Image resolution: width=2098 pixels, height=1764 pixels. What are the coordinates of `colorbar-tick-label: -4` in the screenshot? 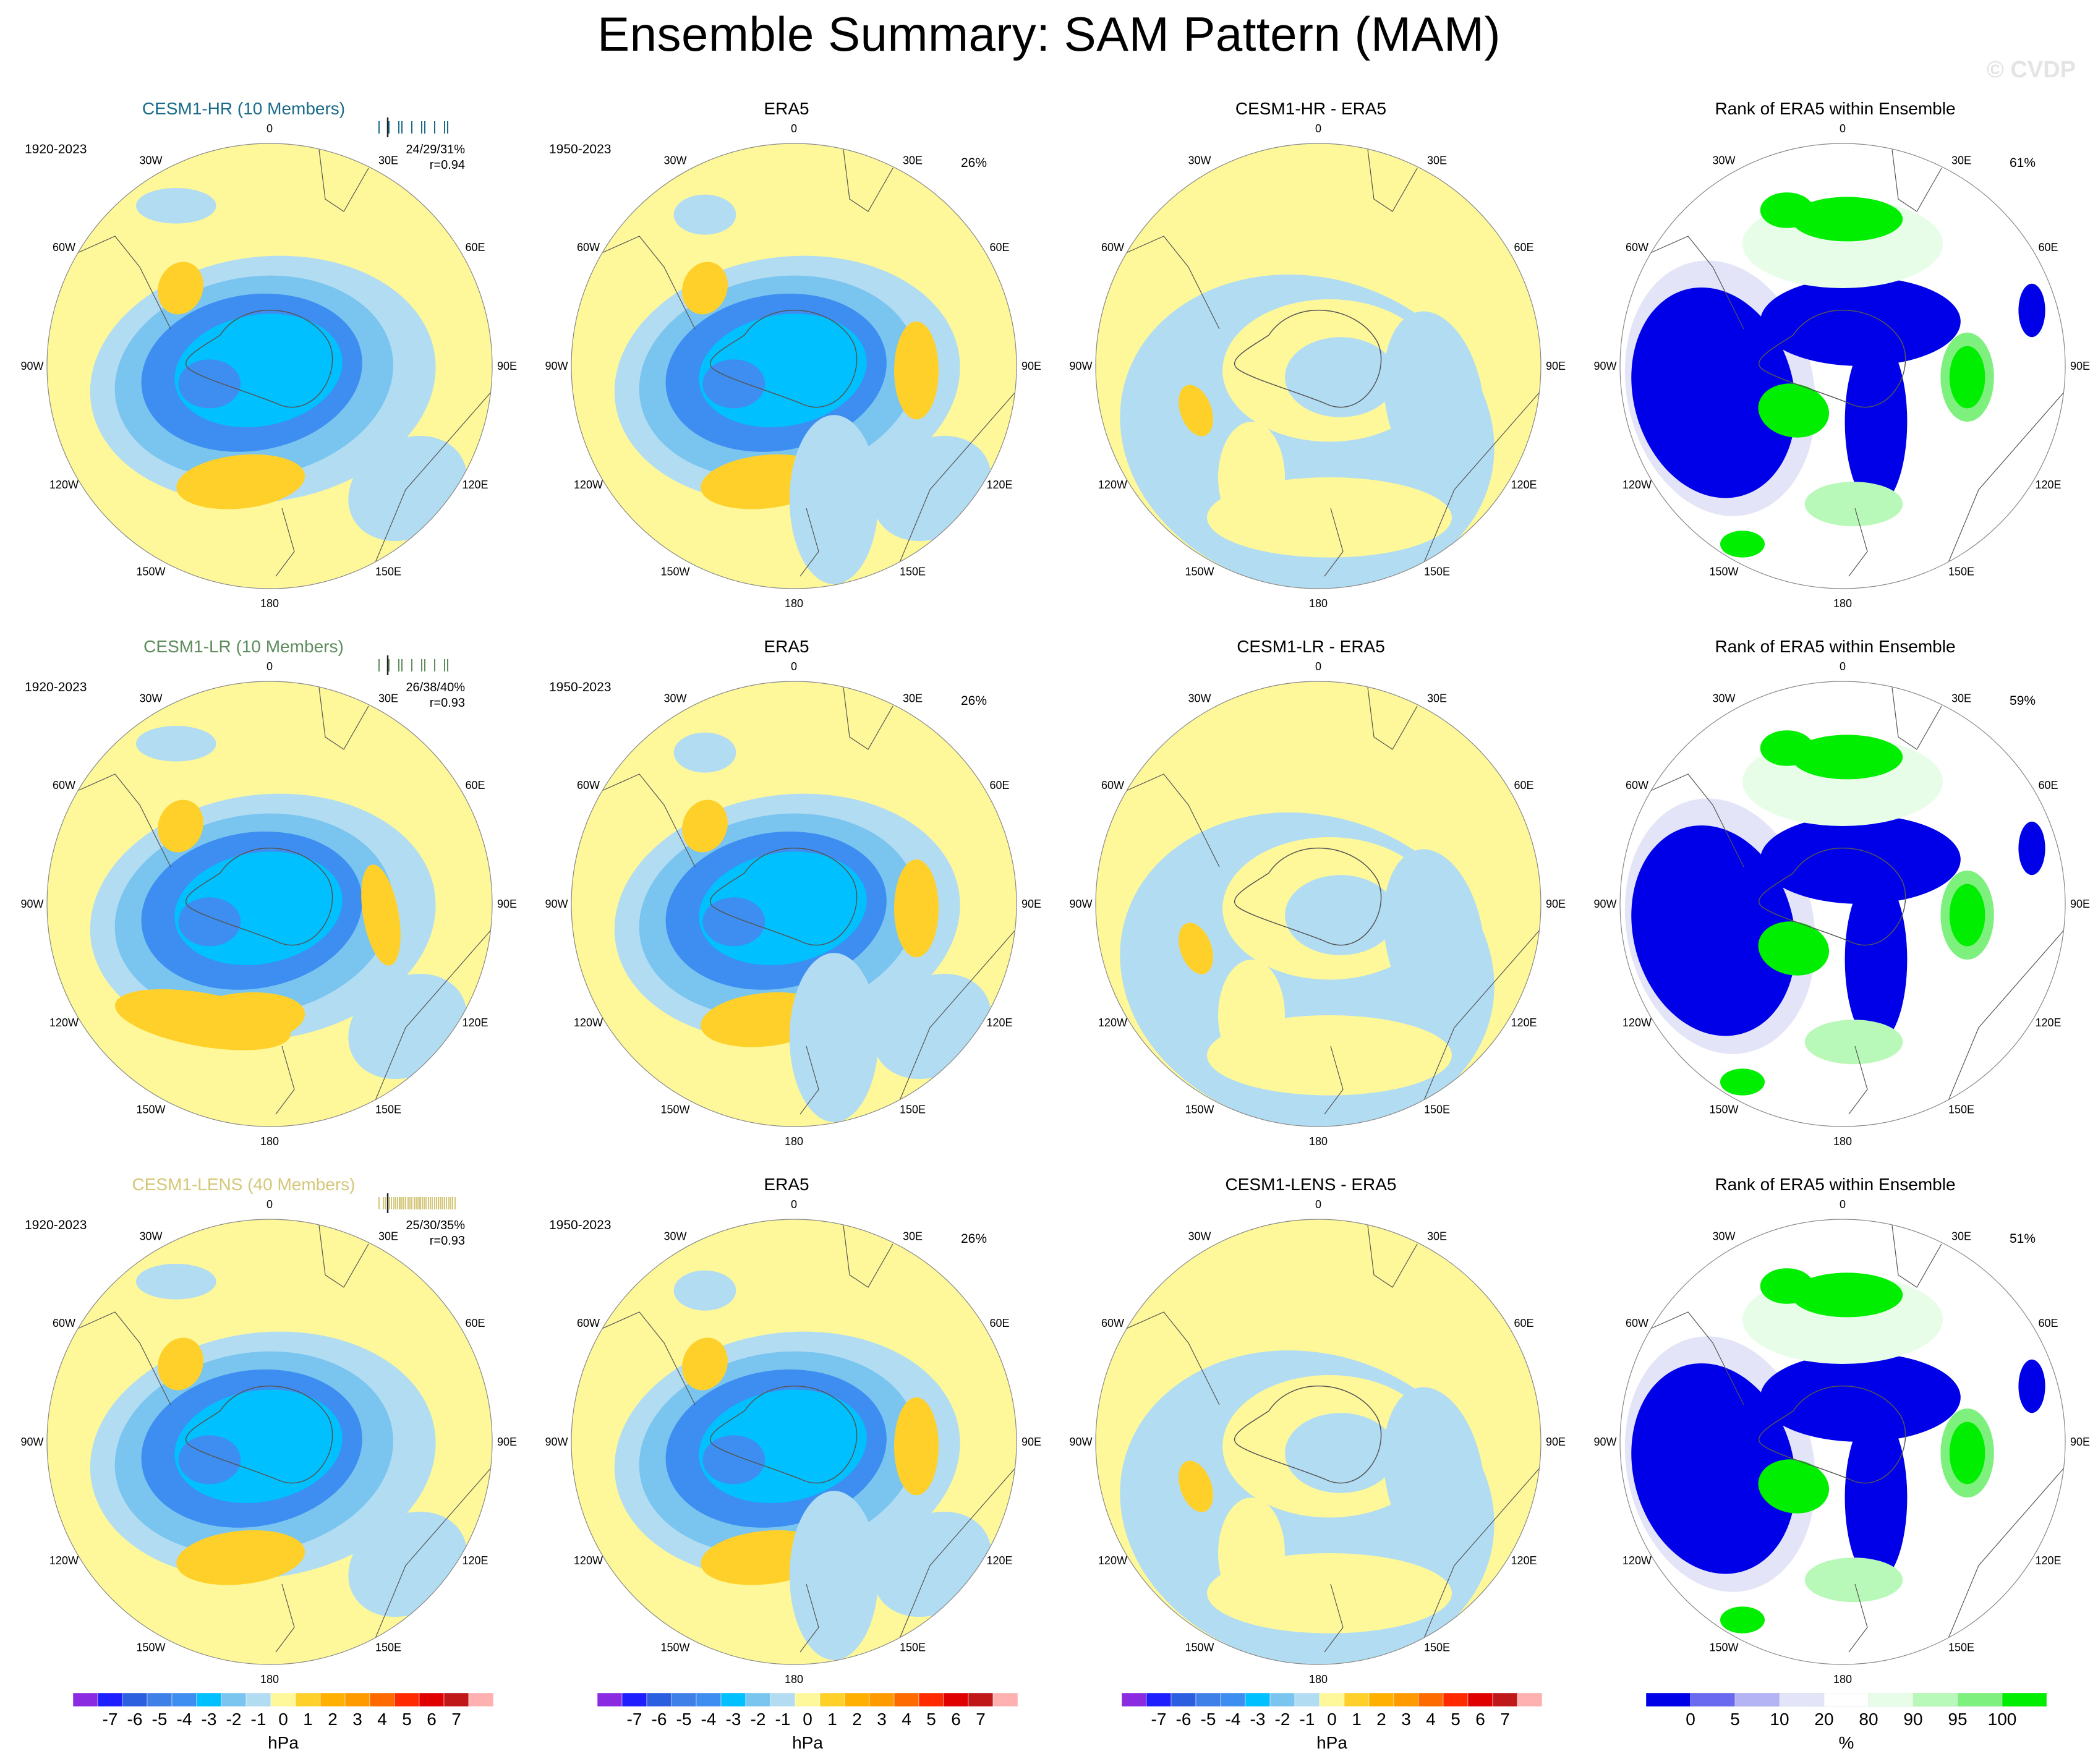 It's located at (1233, 1719).